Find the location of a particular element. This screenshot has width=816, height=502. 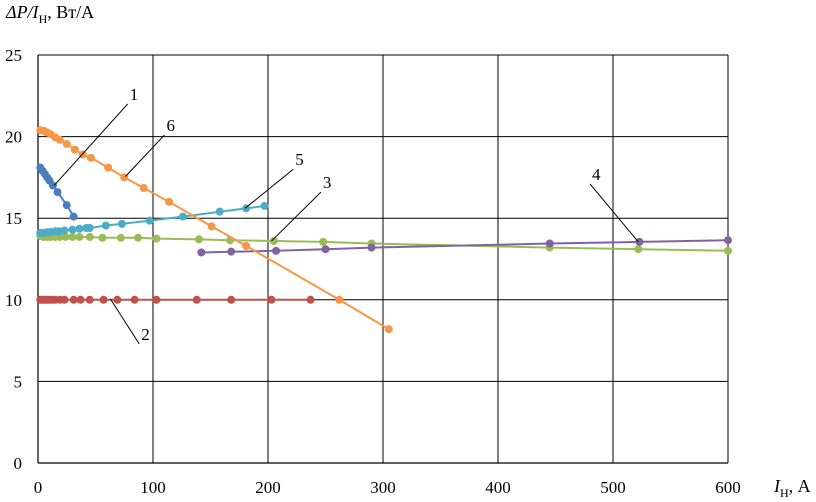

y-axis-title: ΔP/IН, Вт/А is located at coordinates (49, 14).